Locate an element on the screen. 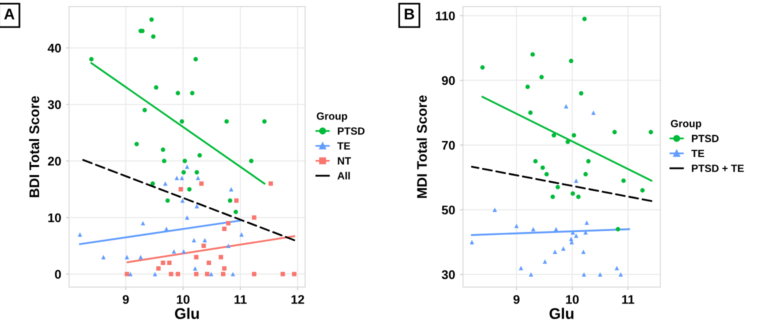 This screenshot has width=759, height=330. y-tick-label: 50 is located at coordinates (448, 210).